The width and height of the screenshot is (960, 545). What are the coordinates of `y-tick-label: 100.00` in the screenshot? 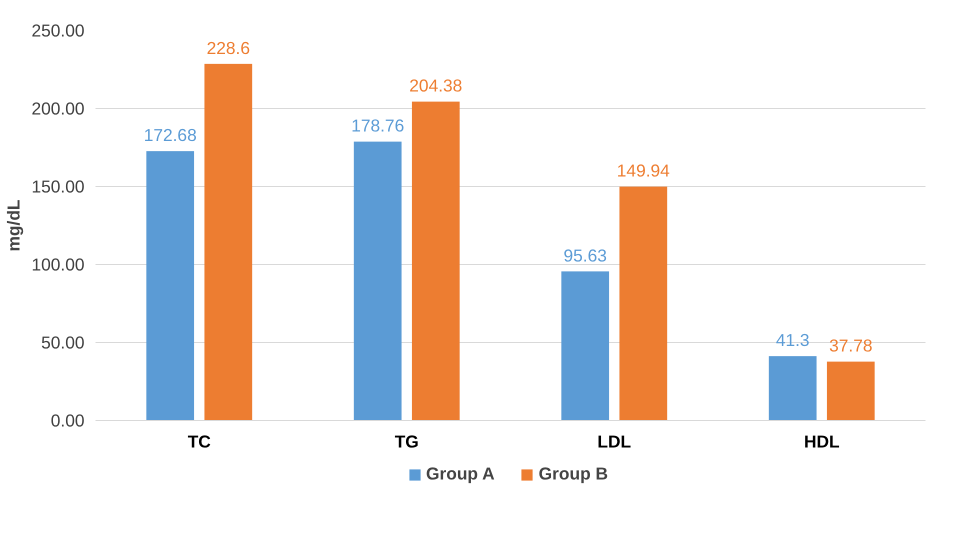 It's located at (58, 264).